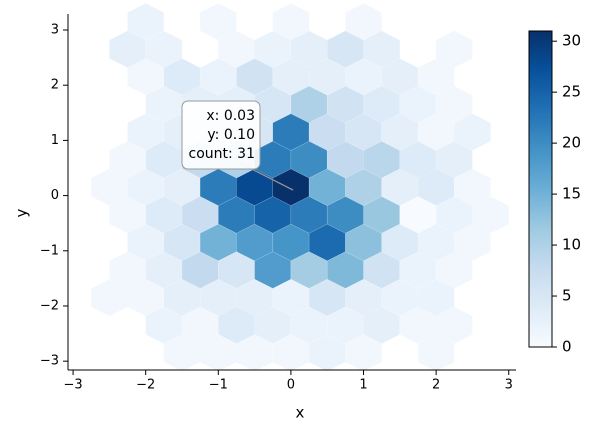  What do you see at coordinates (49, 250) in the screenshot?
I see `y-tick-label: −1` at bounding box center [49, 250].